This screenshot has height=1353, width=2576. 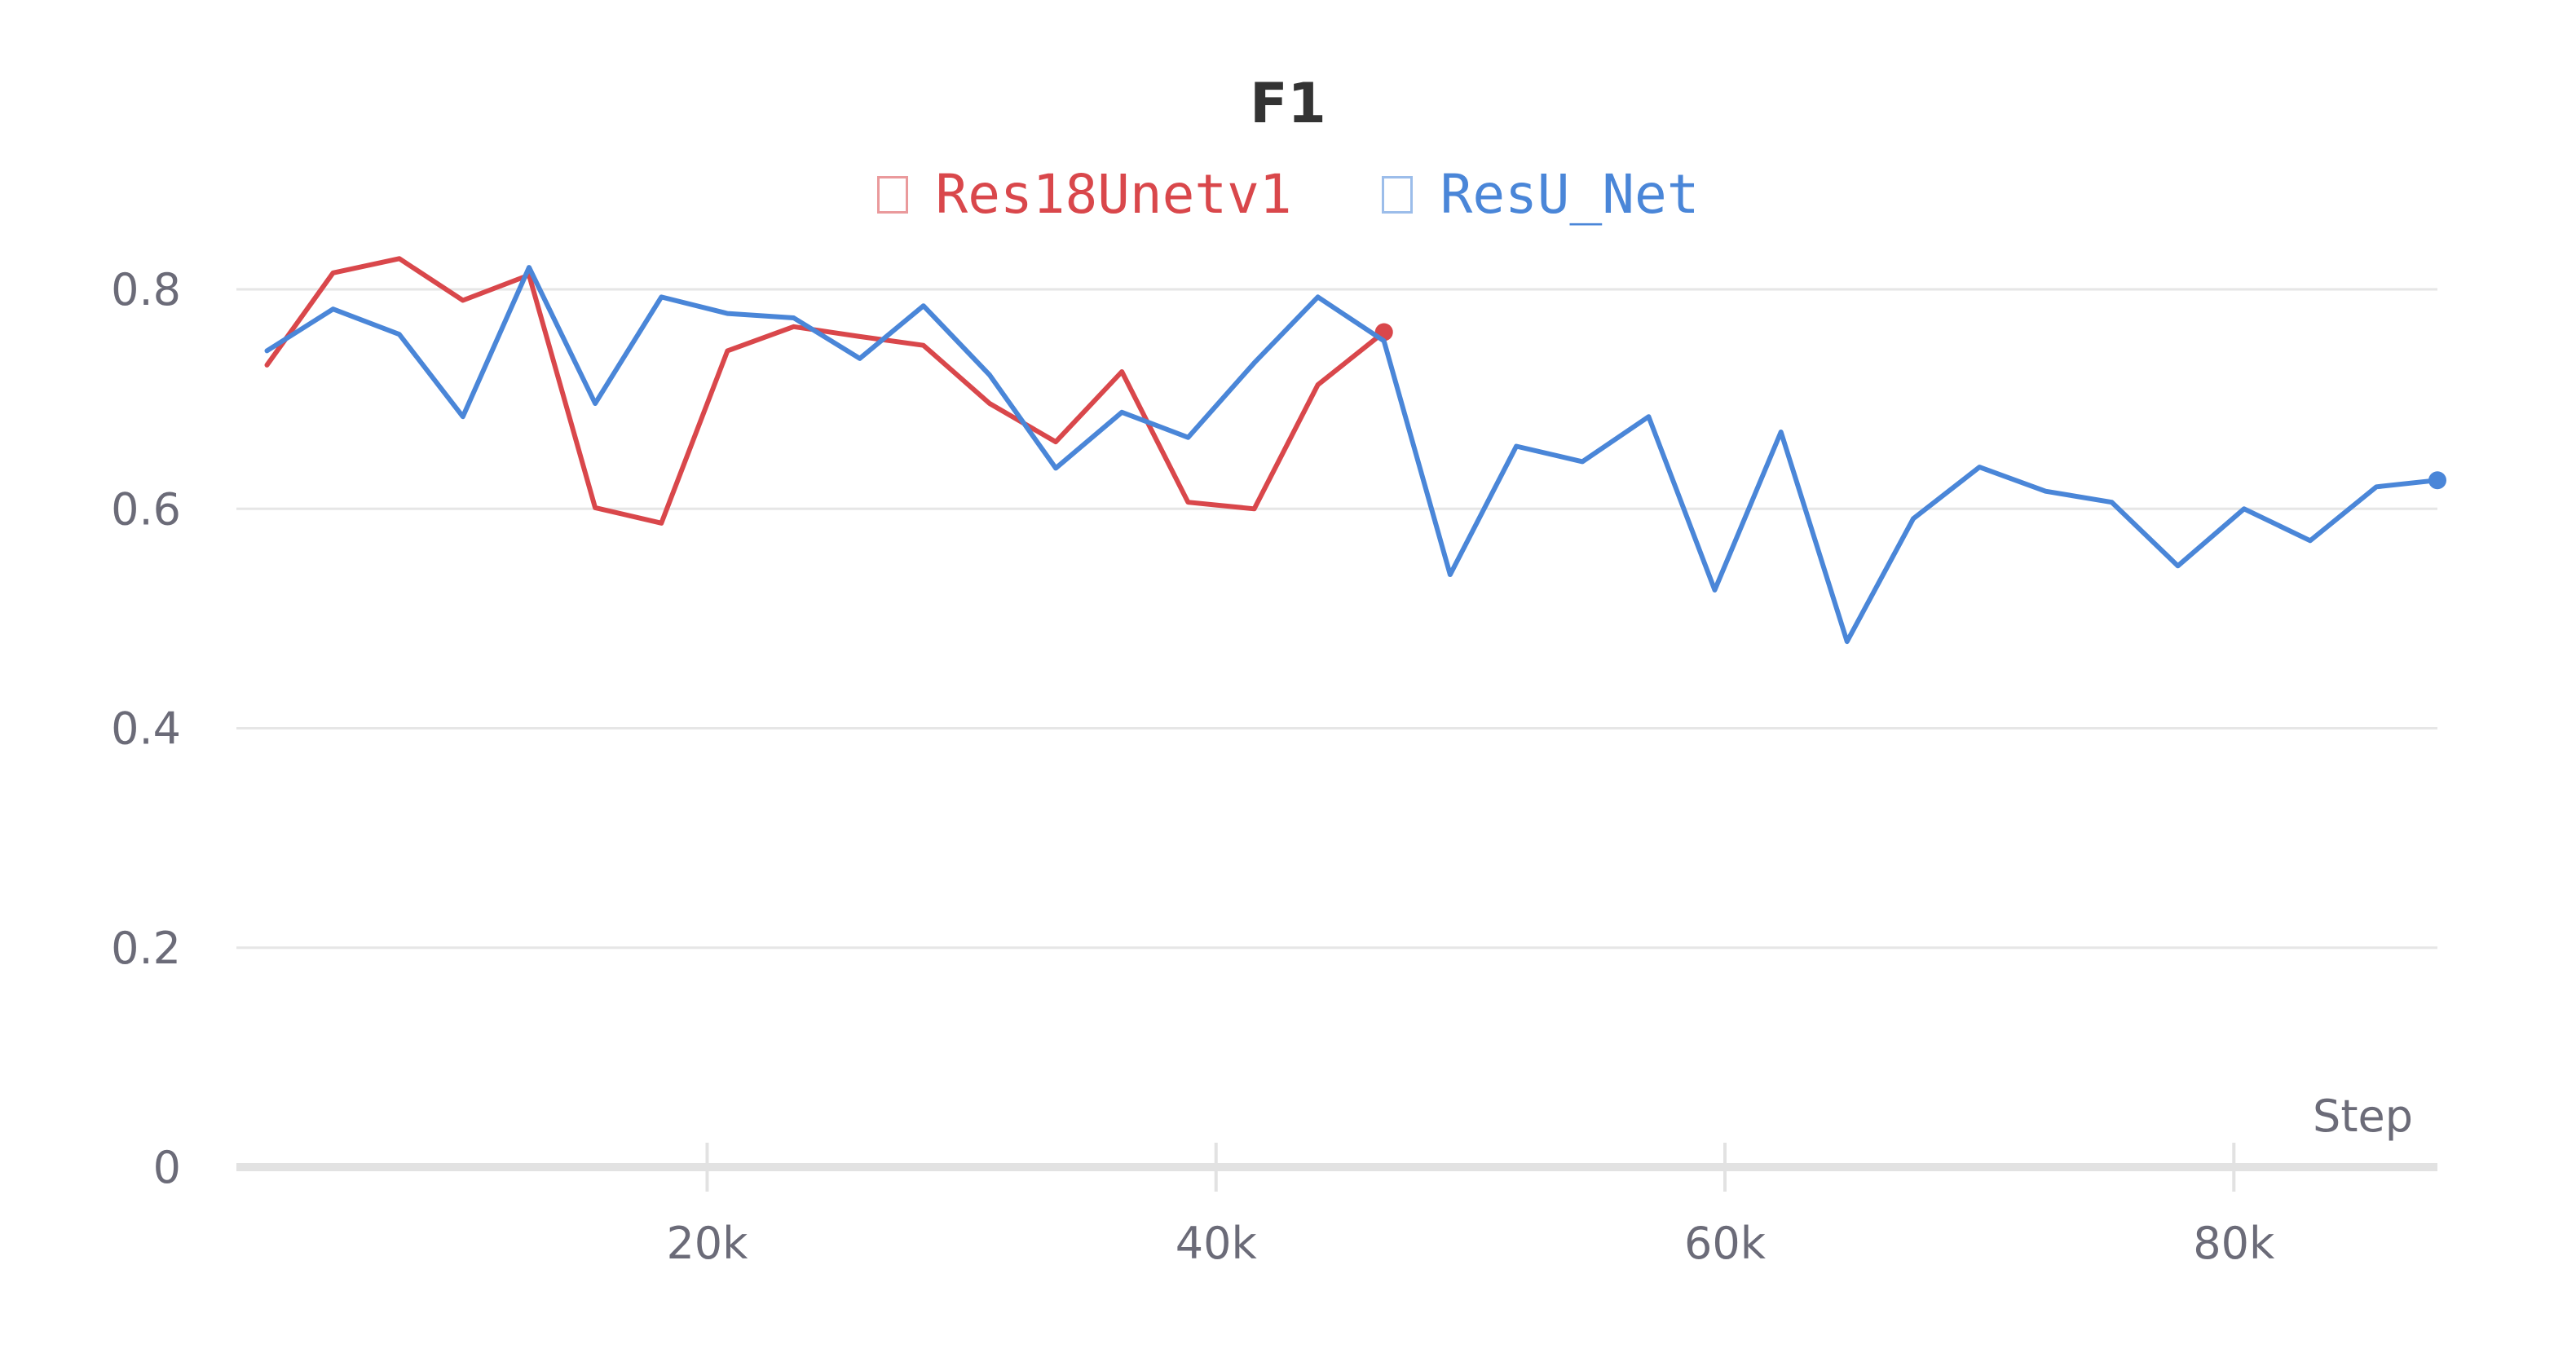 What do you see at coordinates (825, 391) in the screenshot?
I see `series-line-res18unetv1` at bounding box center [825, 391].